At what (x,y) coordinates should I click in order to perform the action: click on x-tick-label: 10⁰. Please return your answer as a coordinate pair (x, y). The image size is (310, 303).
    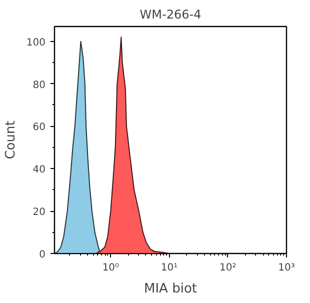
    Looking at the image, I should click on (111, 268).